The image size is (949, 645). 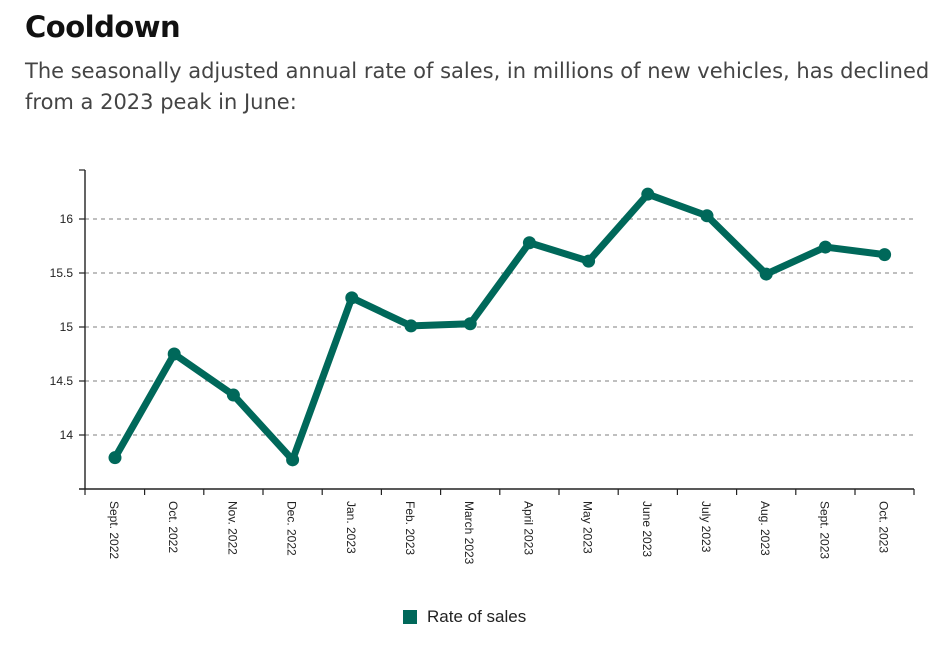 What do you see at coordinates (410, 528) in the screenshot?
I see `x-tick-label: Feb. 2023` at bounding box center [410, 528].